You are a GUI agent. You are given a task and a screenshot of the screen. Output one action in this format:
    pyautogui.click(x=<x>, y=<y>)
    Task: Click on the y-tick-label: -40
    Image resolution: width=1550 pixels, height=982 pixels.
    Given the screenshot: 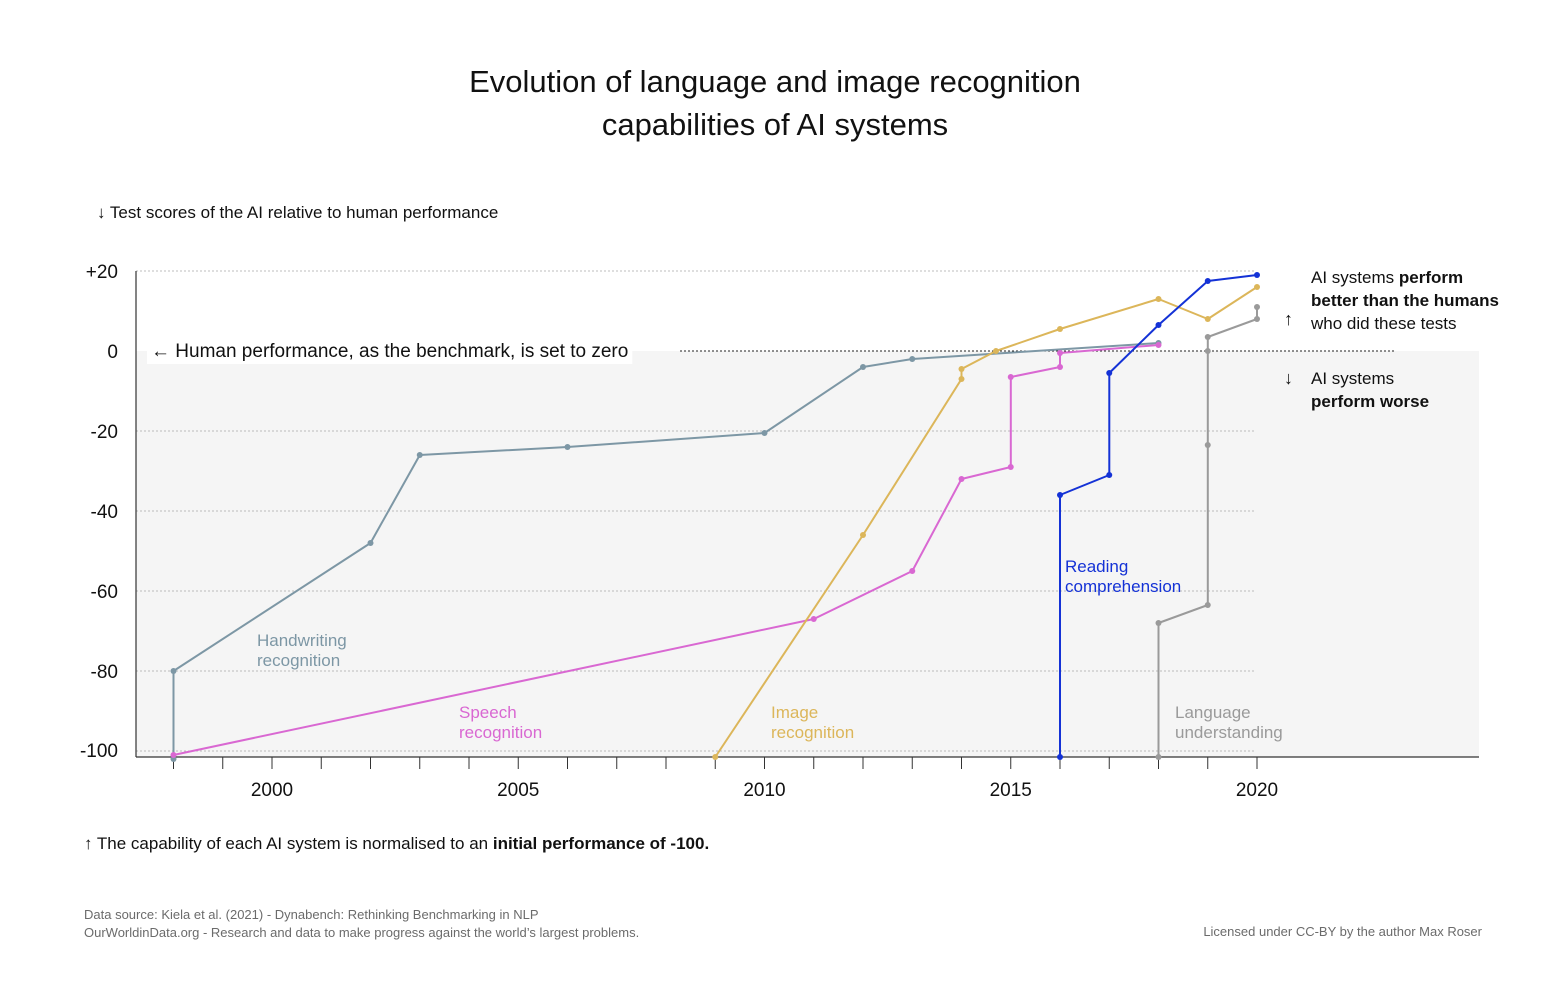 What is the action you would take?
    pyautogui.click(x=104, y=512)
    